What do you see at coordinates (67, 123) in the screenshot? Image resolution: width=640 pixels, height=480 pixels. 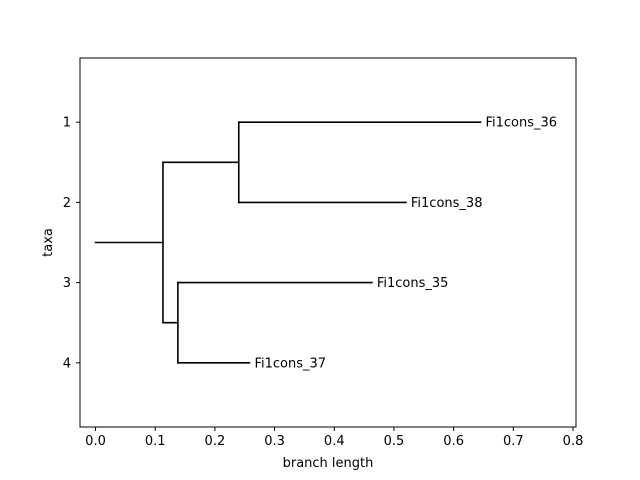 I see `y-tick-label-0: 1` at bounding box center [67, 123].